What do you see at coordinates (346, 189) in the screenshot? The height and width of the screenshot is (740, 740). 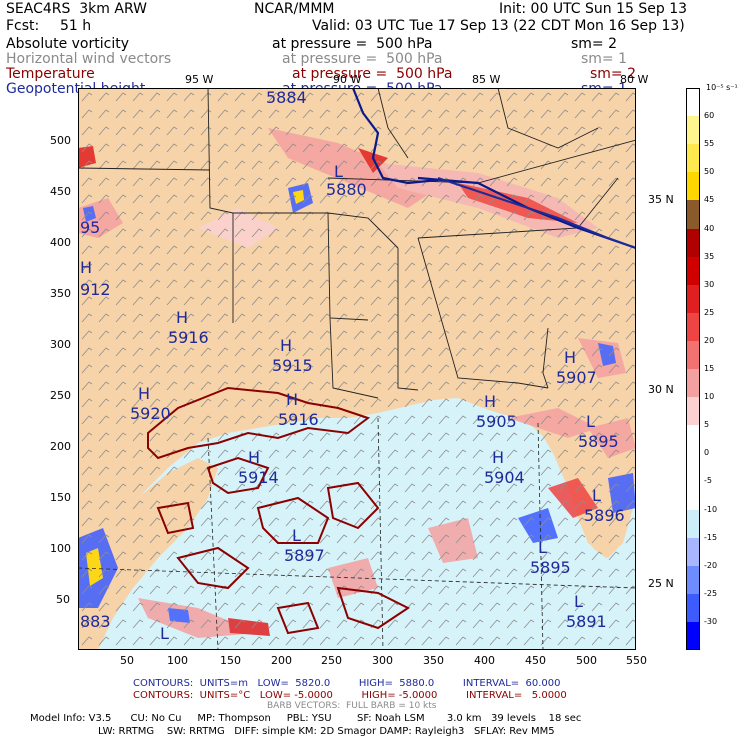 I see `height-label: 5880` at bounding box center [346, 189].